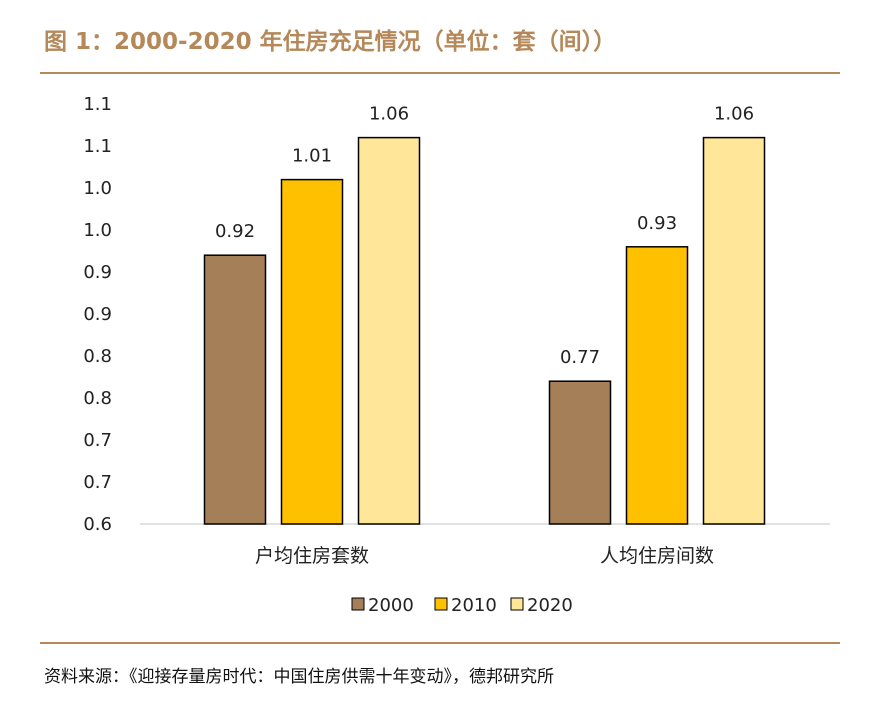 This screenshot has height=720, width=872. What do you see at coordinates (330, 42) in the screenshot?
I see `chart-title: 图 1：2000-2020 年住房充足情况（单位：套（间））` at bounding box center [330, 42].